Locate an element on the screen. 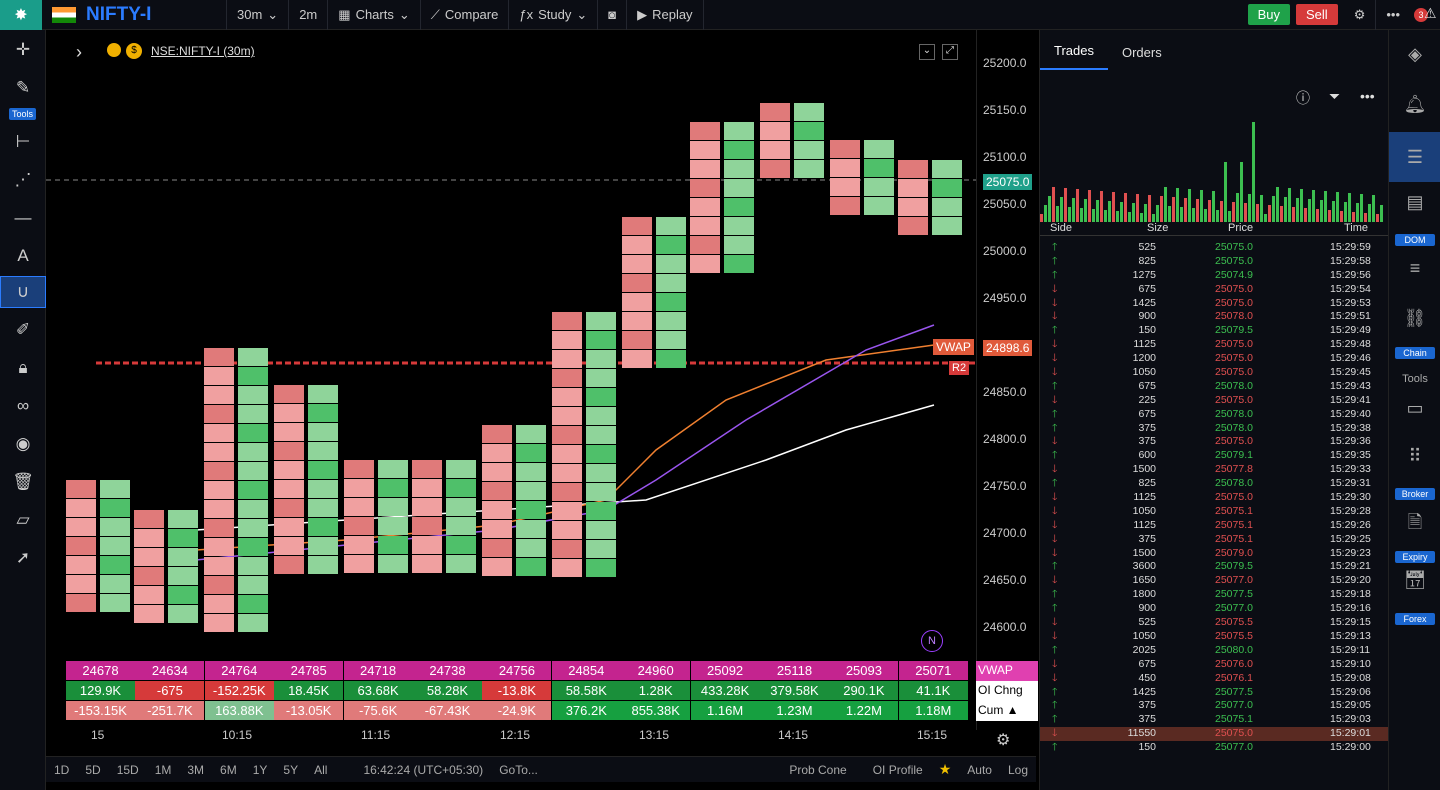  trade-row: 🡑 1800 25077.5 15:29:18 is located at coordinates (1214, 595).